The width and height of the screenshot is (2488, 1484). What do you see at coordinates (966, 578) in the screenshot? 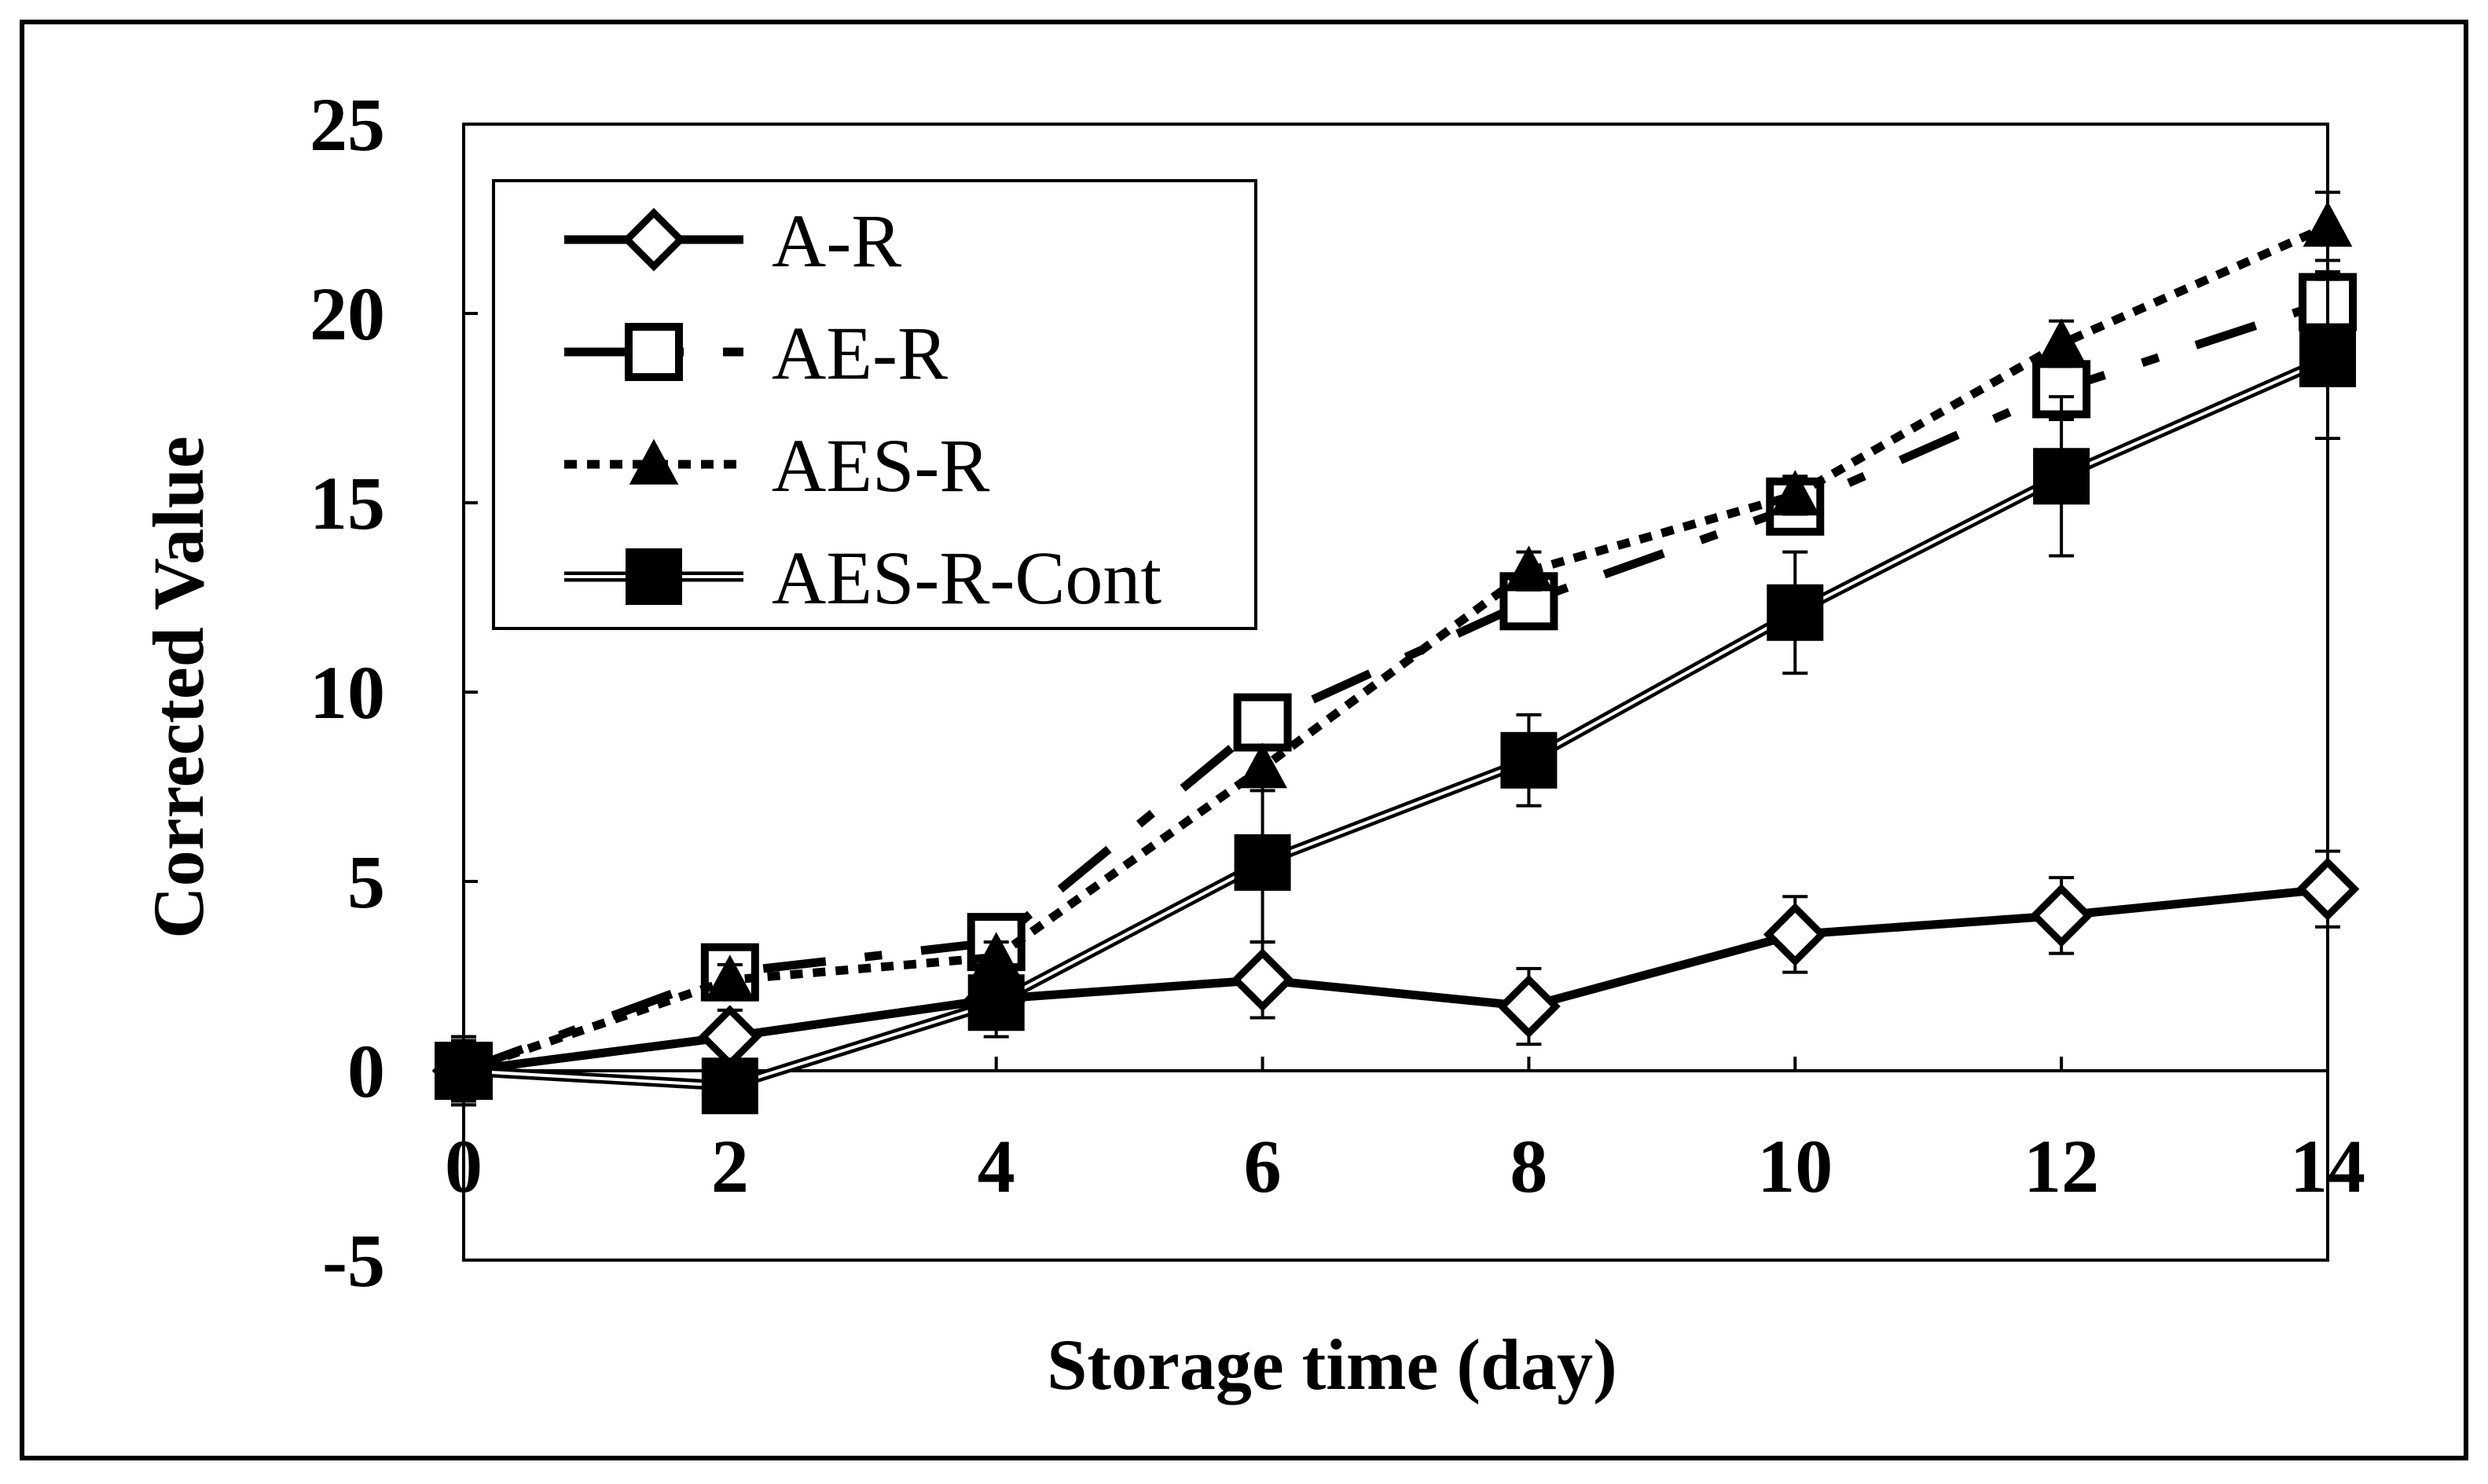
I see `legend-label: AES-R-Cont` at bounding box center [966, 578].